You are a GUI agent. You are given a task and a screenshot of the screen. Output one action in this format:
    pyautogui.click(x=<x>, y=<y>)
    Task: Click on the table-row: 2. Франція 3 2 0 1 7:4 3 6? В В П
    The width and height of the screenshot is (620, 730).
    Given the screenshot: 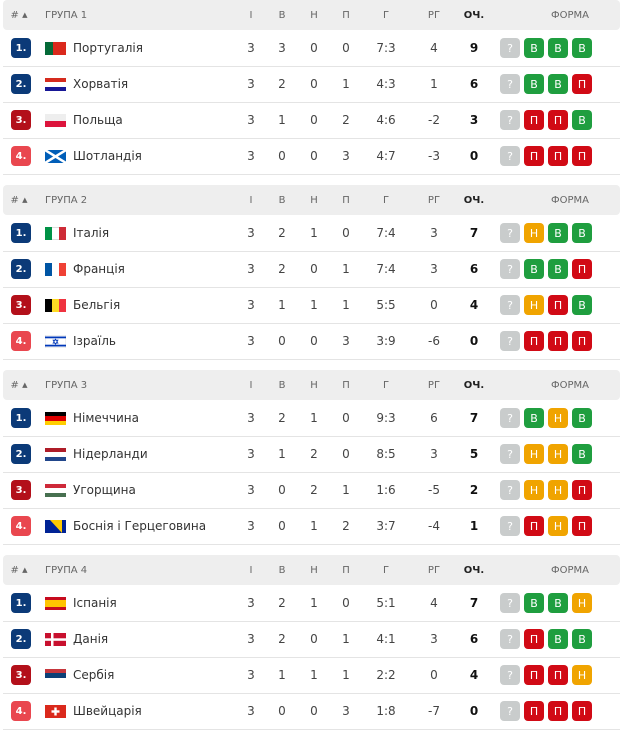 What is the action you would take?
    pyautogui.click(x=311, y=269)
    